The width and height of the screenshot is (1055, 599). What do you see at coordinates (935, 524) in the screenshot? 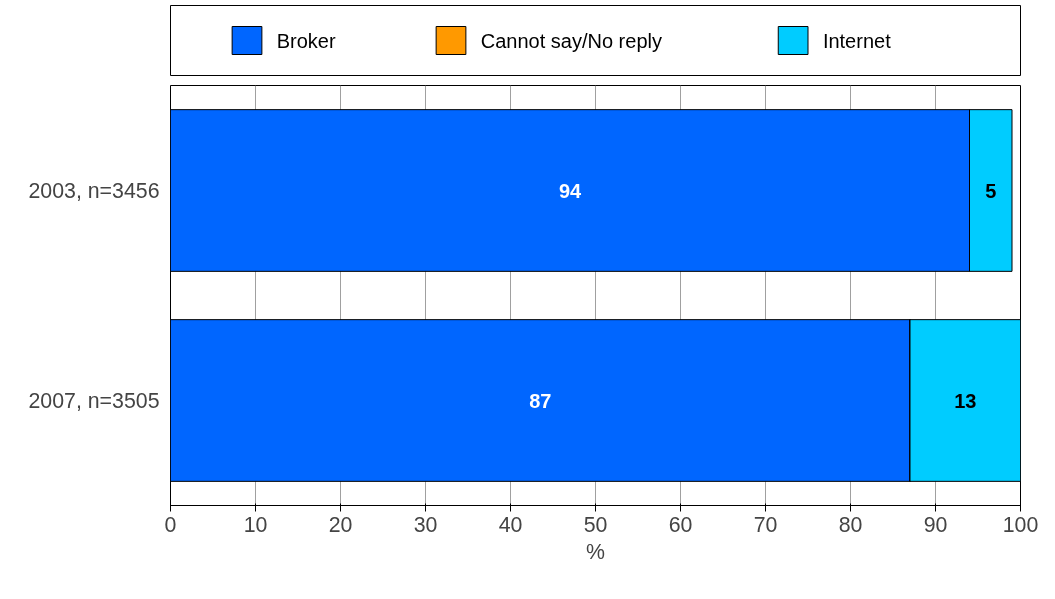
I see `x-tick-label: 90` at bounding box center [935, 524].